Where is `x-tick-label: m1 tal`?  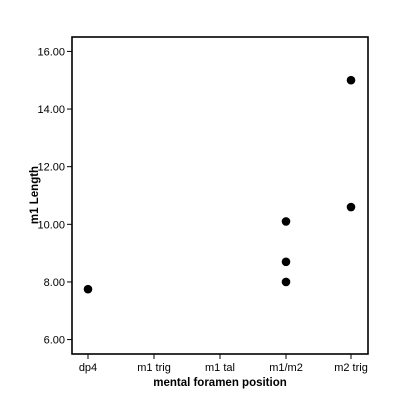 x-tick-label: m1 tal is located at coordinates (220, 368).